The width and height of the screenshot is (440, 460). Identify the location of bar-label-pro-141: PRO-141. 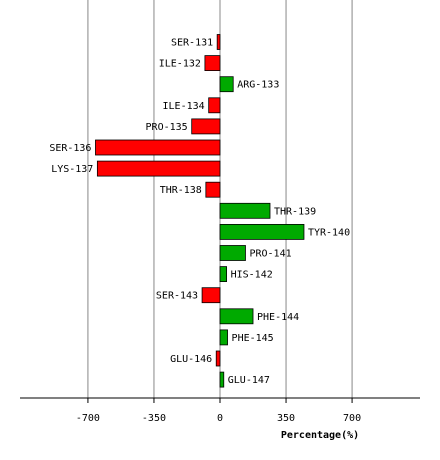
(270, 254).